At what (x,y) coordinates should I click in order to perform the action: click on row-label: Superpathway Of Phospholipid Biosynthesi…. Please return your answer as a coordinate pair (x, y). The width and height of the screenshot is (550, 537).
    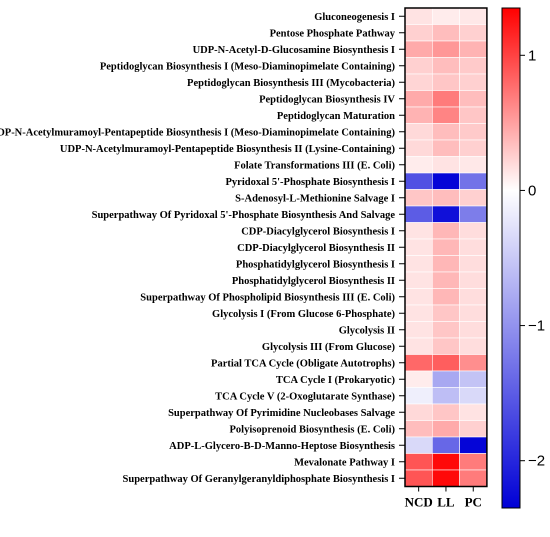
    Looking at the image, I should click on (267, 297).